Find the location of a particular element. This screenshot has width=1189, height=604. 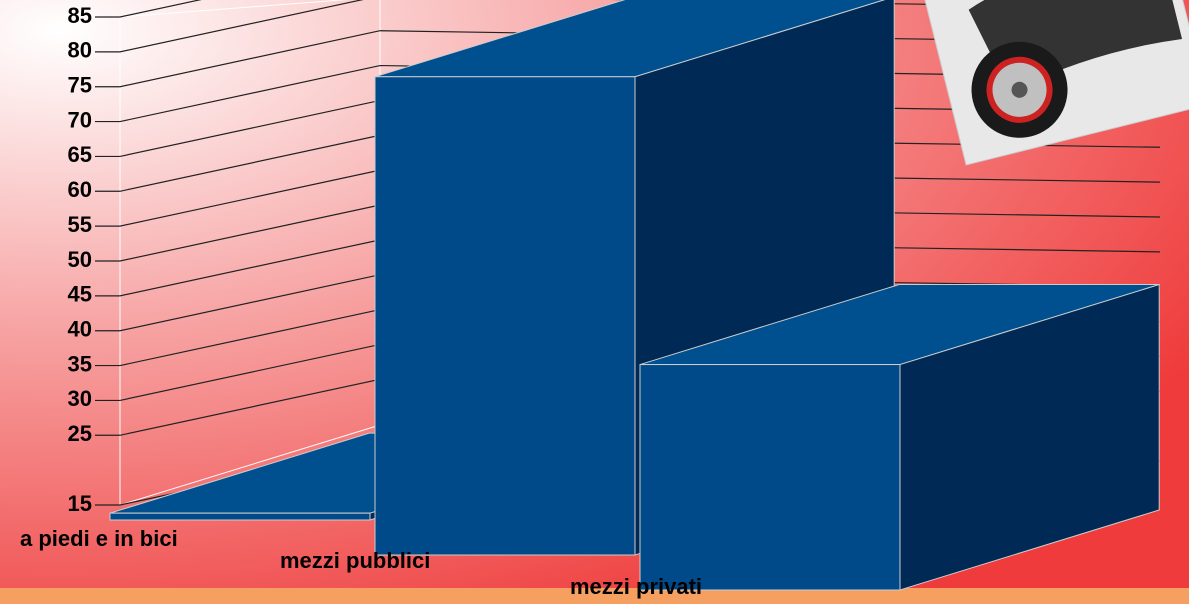

y-tick-label: 60 is located at coordinates (80, 189).